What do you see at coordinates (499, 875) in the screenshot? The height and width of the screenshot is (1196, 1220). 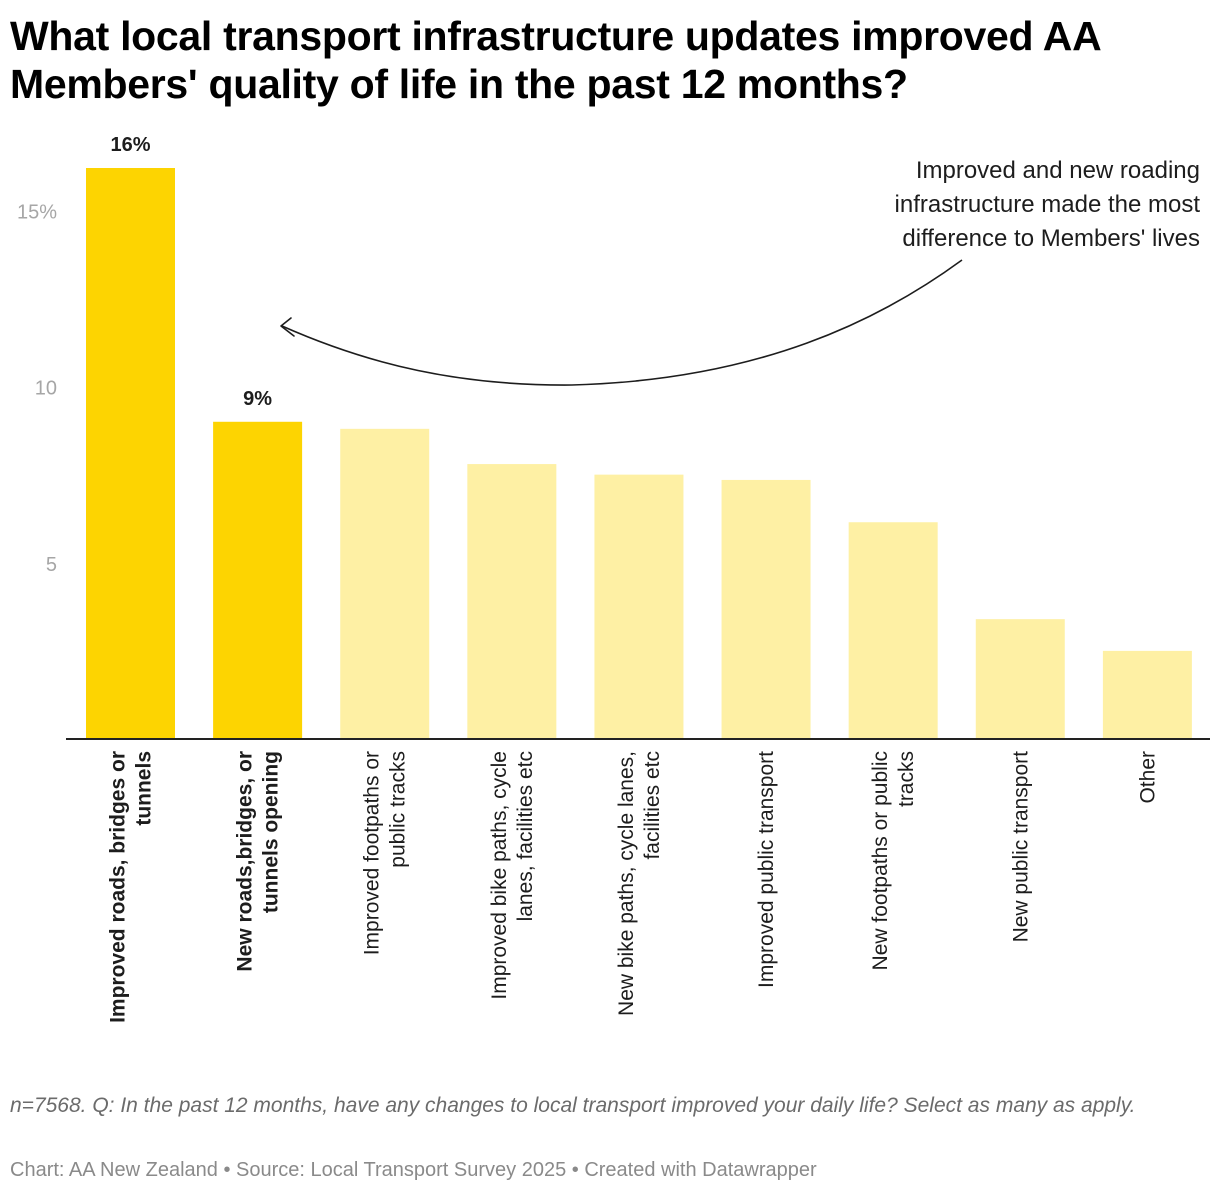 I see `category-label-line: Improved bike paths, cycle` at bounding box center [499, 875].